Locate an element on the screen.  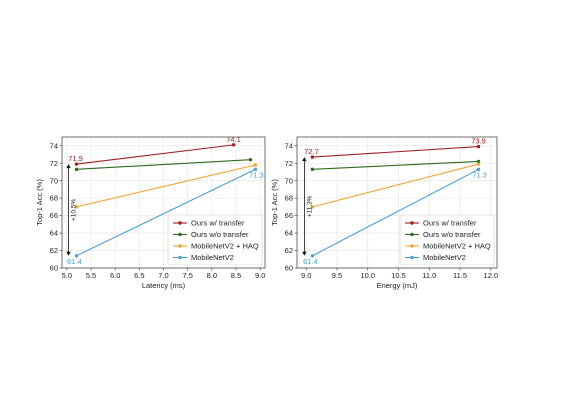
x-tick-label: 11.0 is located at coordinates (429, 275).